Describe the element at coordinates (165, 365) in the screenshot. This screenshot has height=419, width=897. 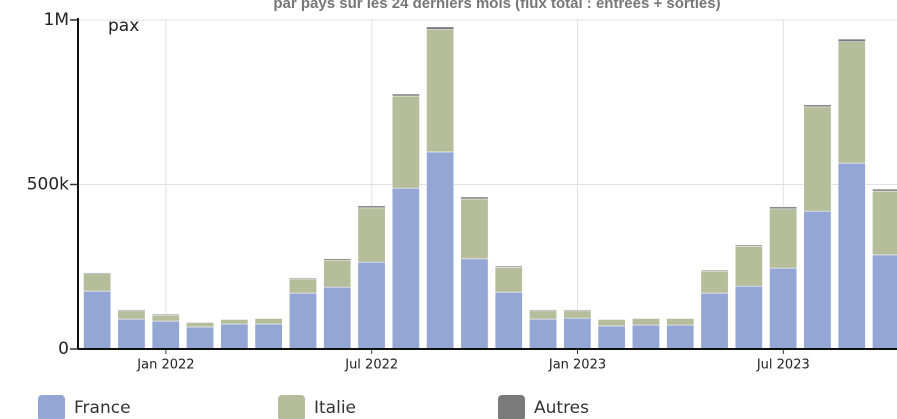
I see `x-tick-label: Jan 2022` at that location.